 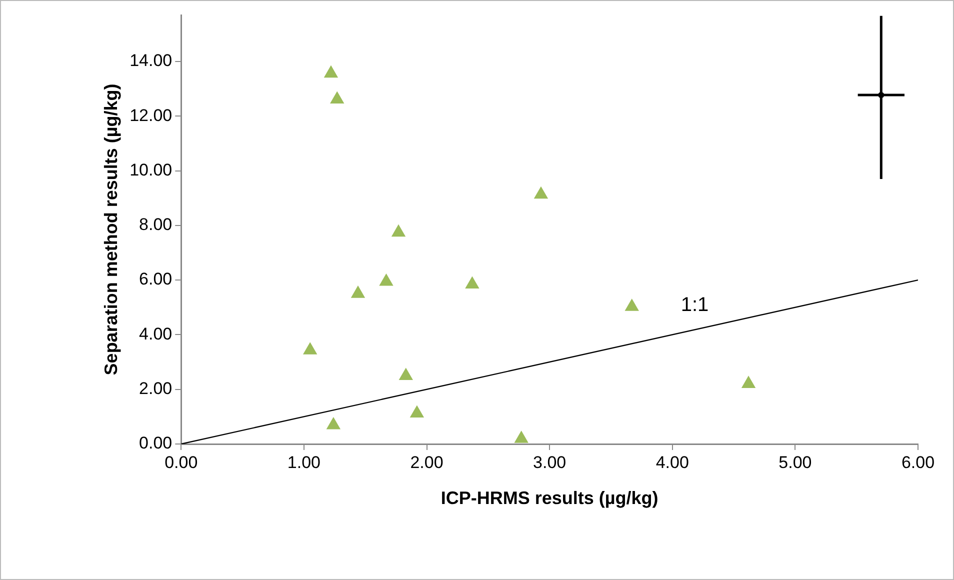 What do you see at coordinates (155, 334) in the screenshot?
I see `y-tick-label: 4.00` at bounding box center [155, 334].